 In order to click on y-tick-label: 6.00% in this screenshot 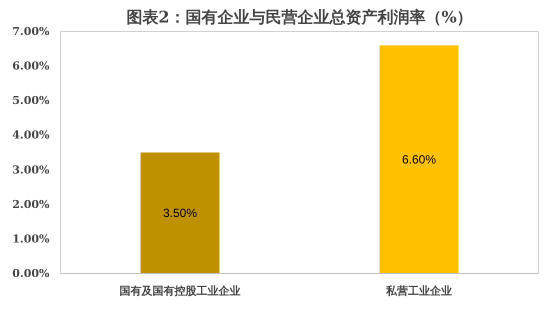, I will do `click(31, 66)`.